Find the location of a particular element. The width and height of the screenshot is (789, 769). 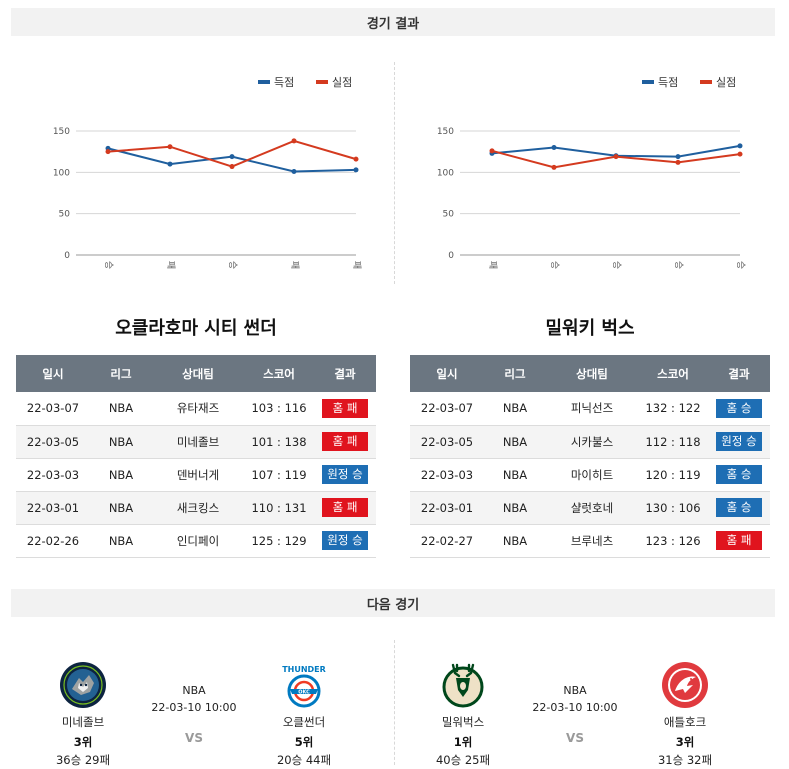

legend-label-scored: 득점 is located at coordinates (668, 82).